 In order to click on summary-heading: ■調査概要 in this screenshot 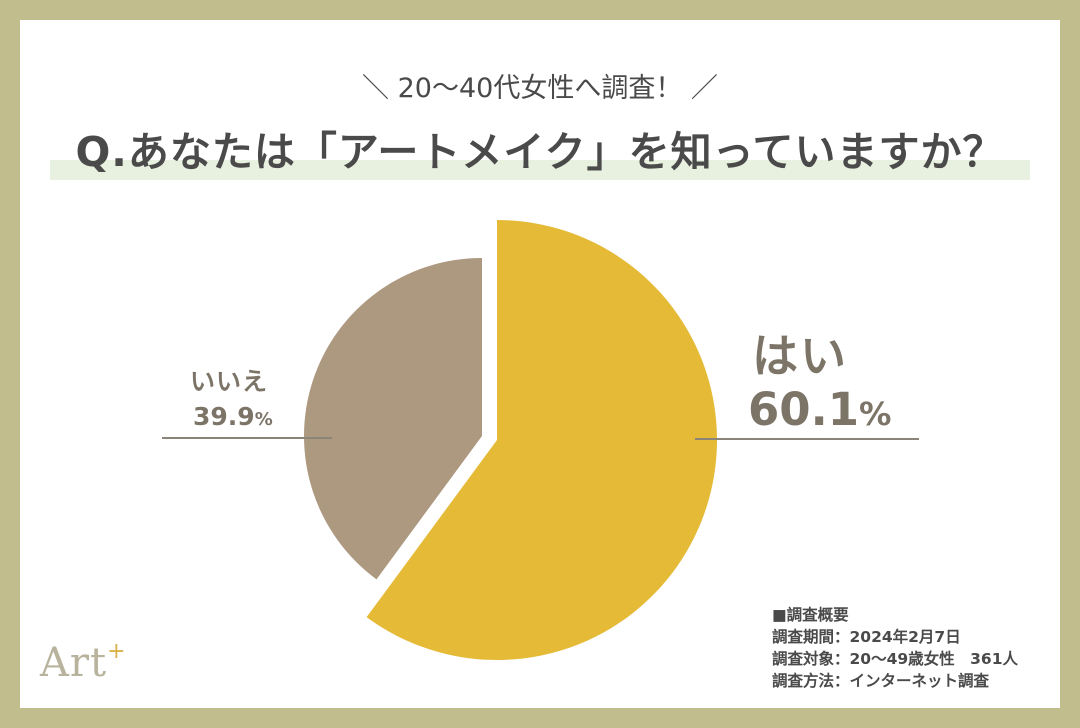, I will do `click(810, 615)`.